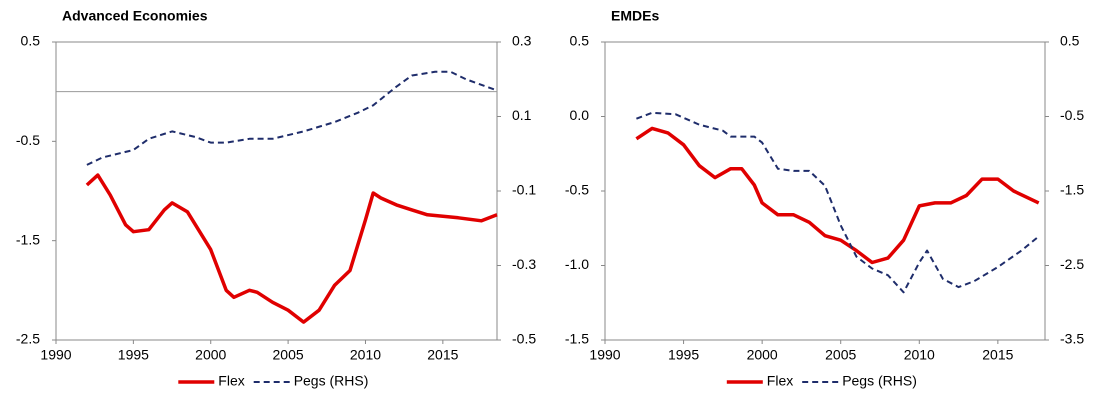  I want to click on chart-title: Advanced Economies, so click(135, 16).